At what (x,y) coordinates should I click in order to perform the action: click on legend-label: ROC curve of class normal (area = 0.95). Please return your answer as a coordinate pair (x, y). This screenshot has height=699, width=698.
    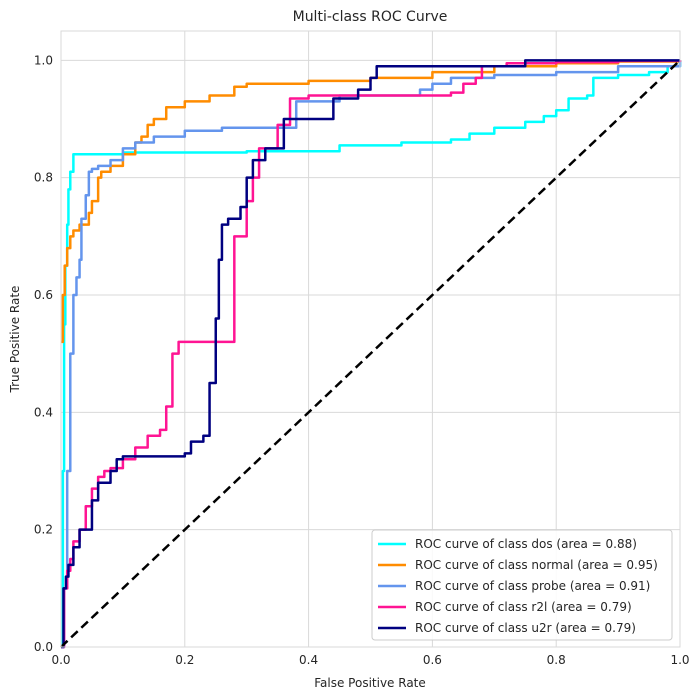
    Looking at the image, I should click on (536, 565).